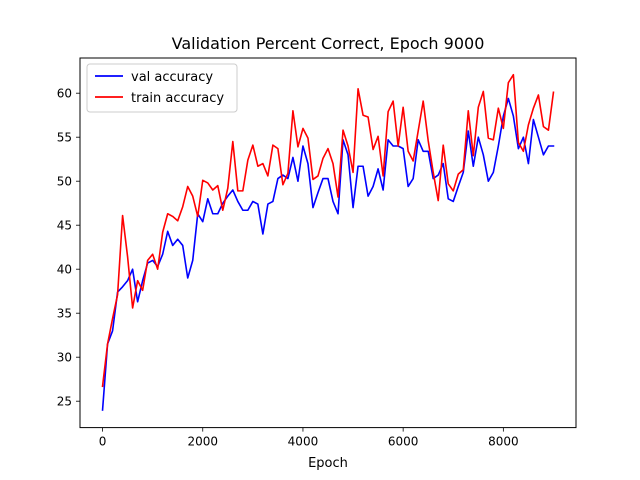 This screenshot has width=640, height=480. Describe the element at coordinates (64, 138) in the screenshot. I see `y-tick-label: 55` at that location.